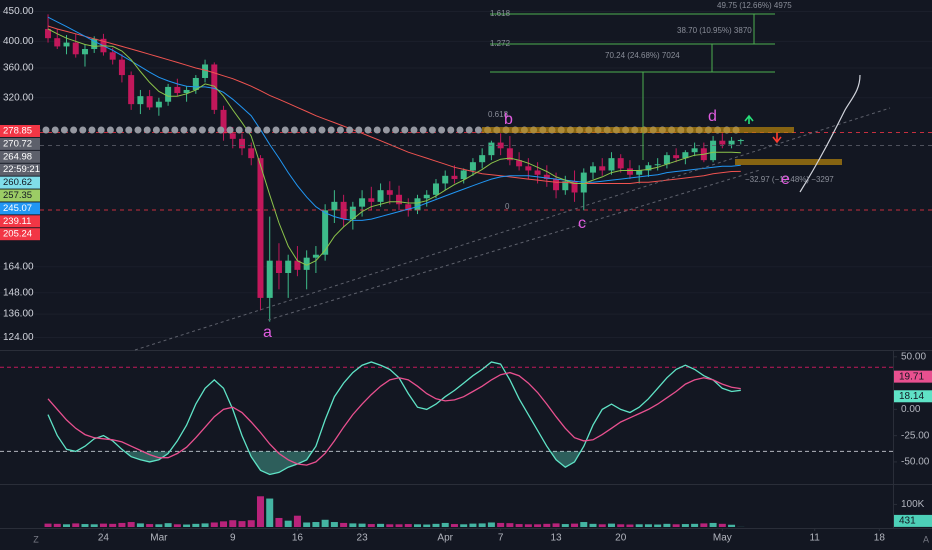 Image resolution: width=932 pixels, height=550 pixels. Describe the element at coordinates (789, 179) in the screenshot. I see `measure-label: −32.97 (−12.48%) −3297` at that location.